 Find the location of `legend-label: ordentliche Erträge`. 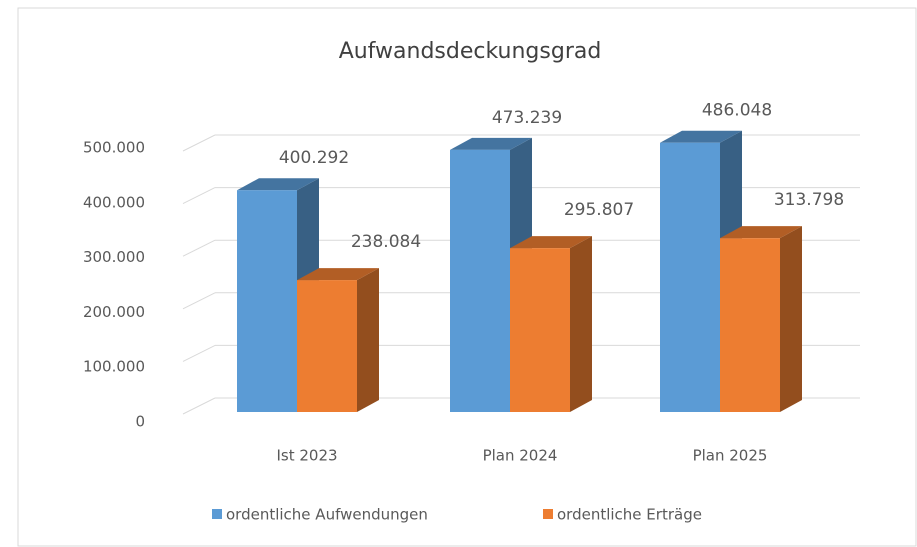

legend-label: ordentliche Erträge is located at coordinates (629, 515).